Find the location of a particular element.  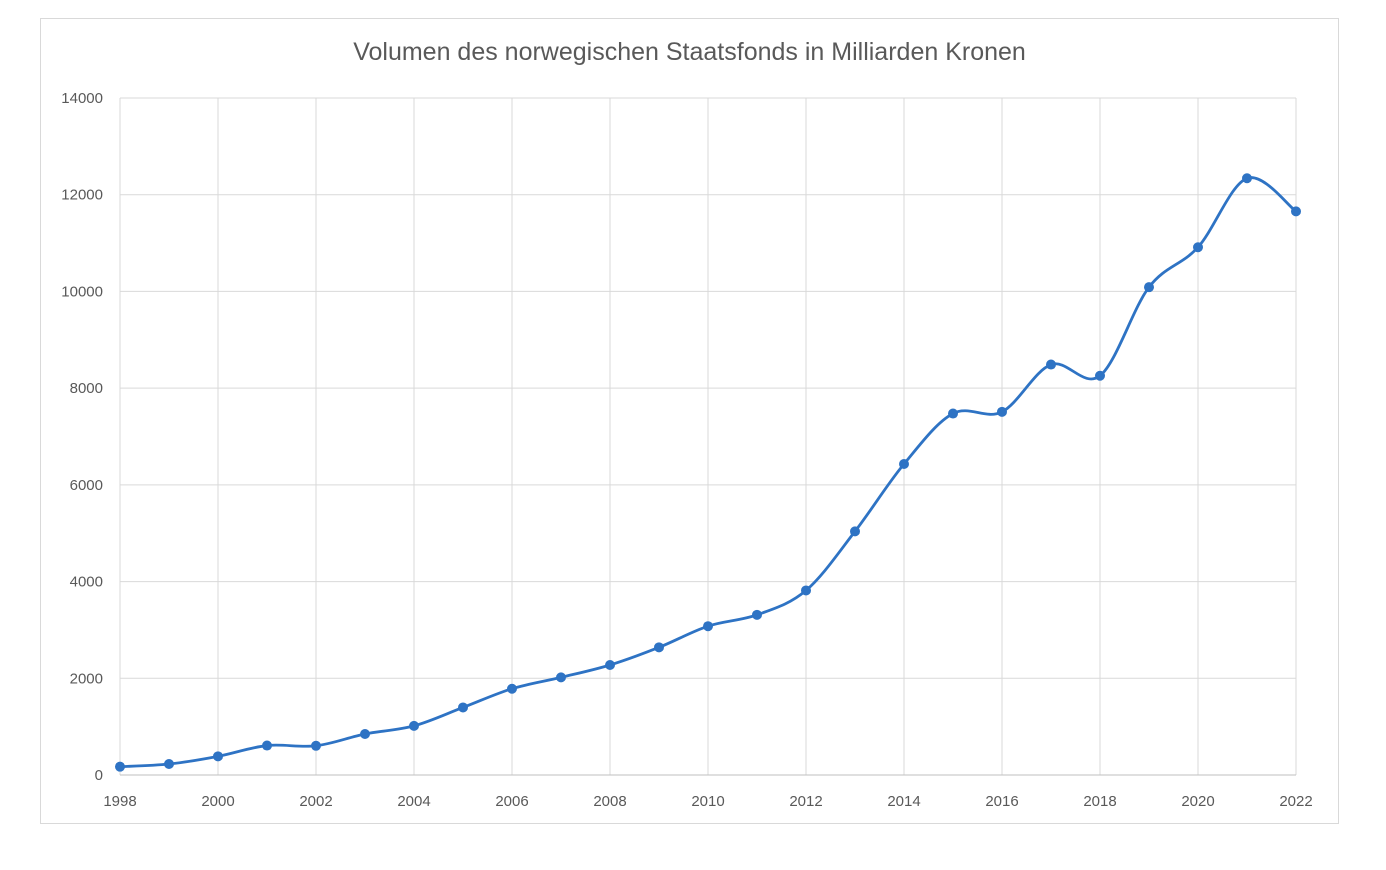

x-tick-label: 2008 is located at coordinates (609, 801).